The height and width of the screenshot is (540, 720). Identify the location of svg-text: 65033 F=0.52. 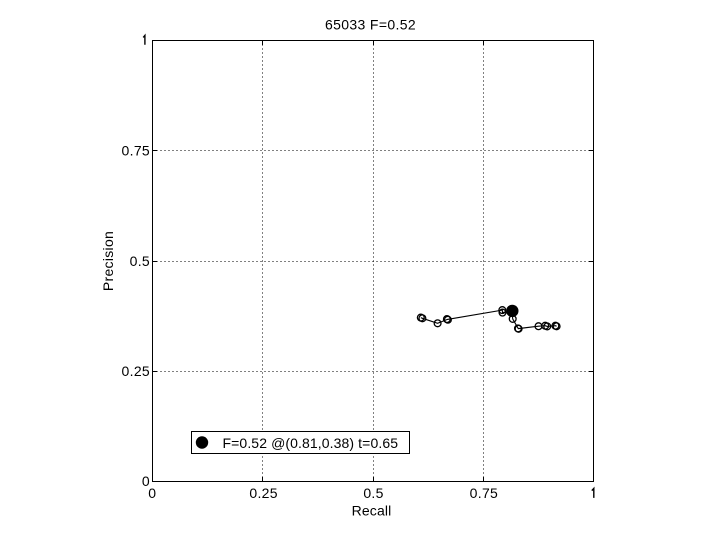
(370, 25).